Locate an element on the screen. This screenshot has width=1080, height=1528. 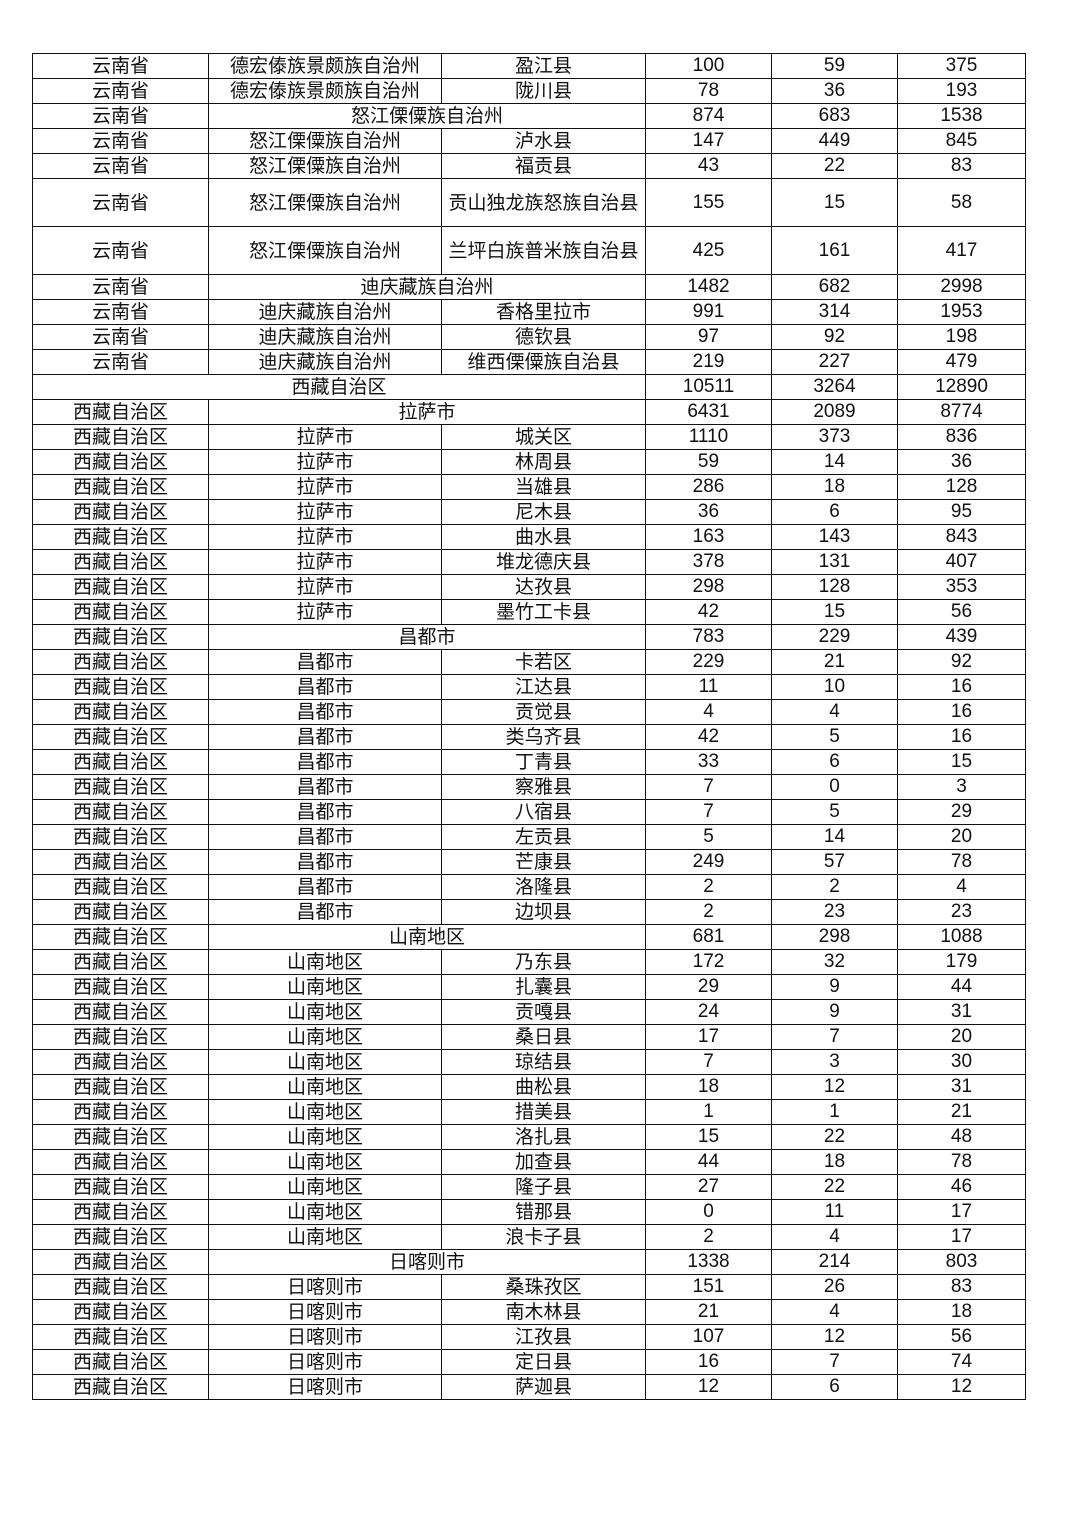
value-1-cell: 4 is located at coordinates (708, 712).